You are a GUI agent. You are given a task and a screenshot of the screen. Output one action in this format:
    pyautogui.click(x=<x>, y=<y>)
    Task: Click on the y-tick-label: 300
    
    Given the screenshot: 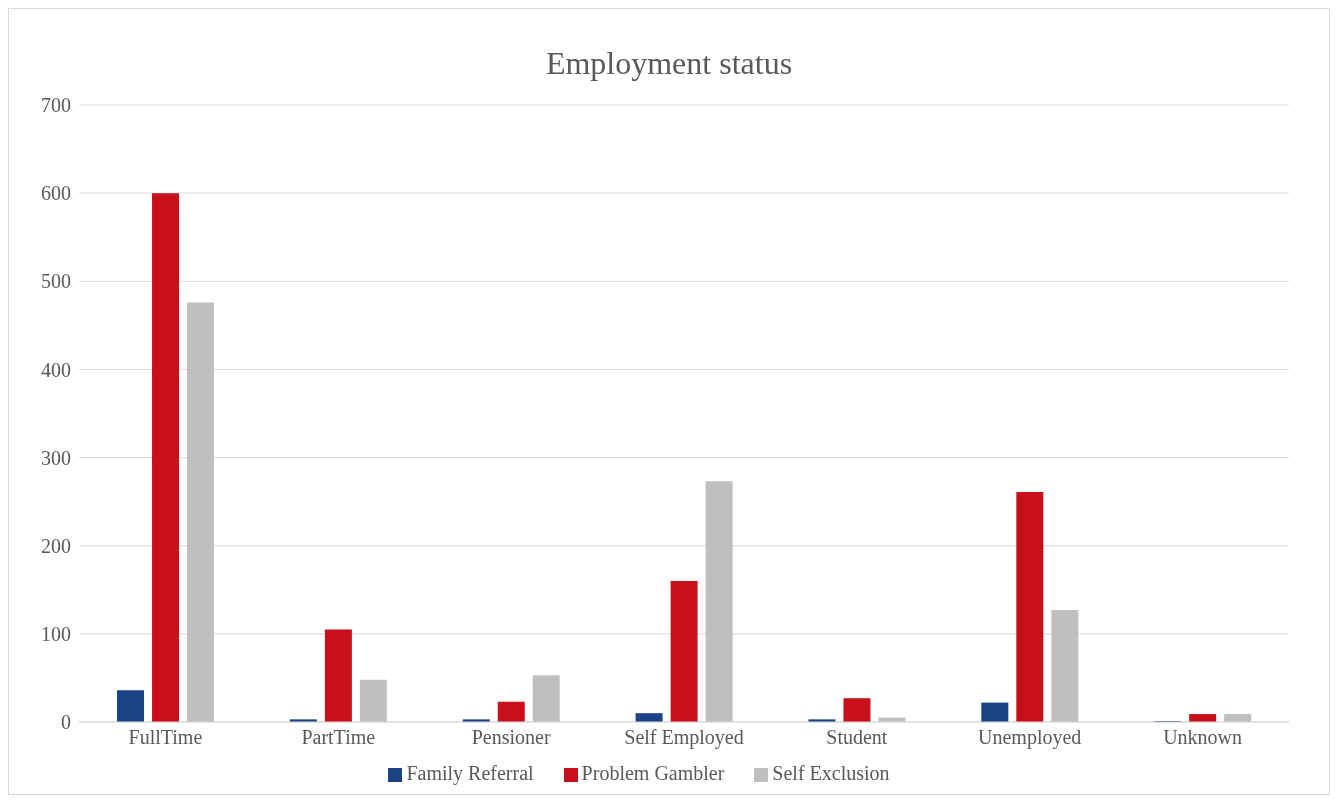 What is the action you would take?
    pyautogui.click(x=56, y=457)
    